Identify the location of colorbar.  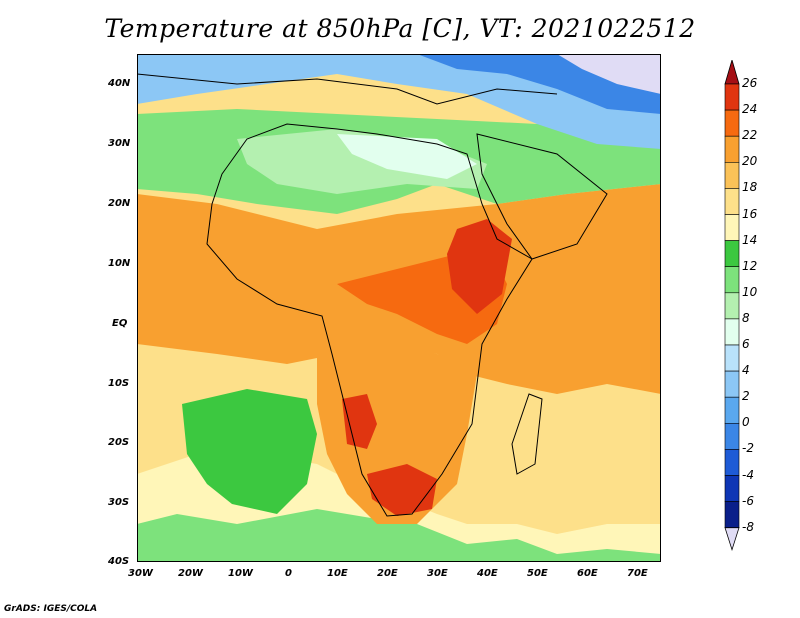
(732, 306).